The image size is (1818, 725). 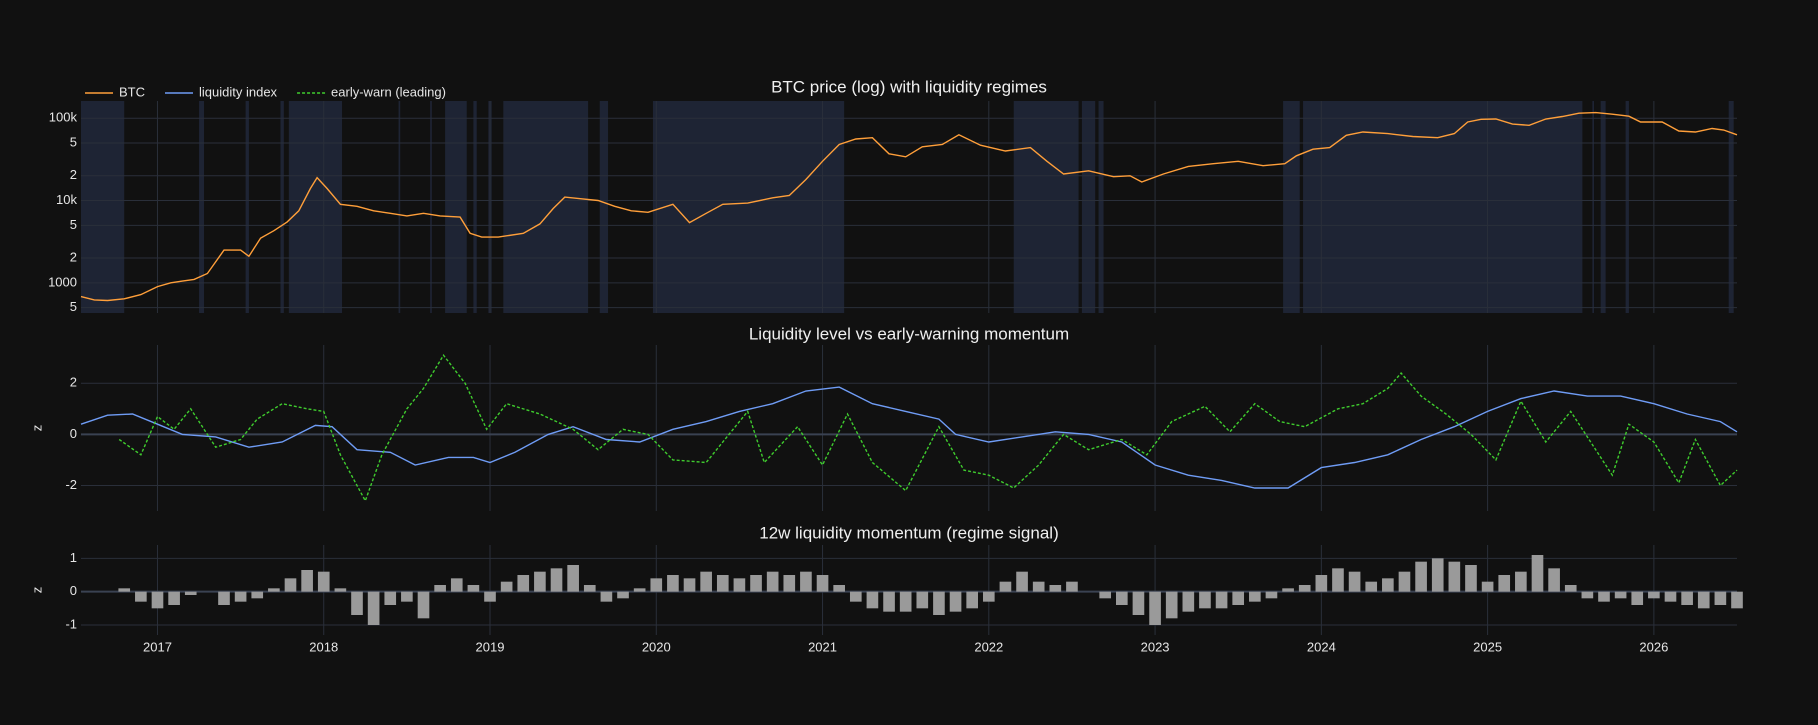 What do you see at coordinates (238, 91) in the screenshot?
I see `legend-label: liquidity index` at bounding box center [238, 91].